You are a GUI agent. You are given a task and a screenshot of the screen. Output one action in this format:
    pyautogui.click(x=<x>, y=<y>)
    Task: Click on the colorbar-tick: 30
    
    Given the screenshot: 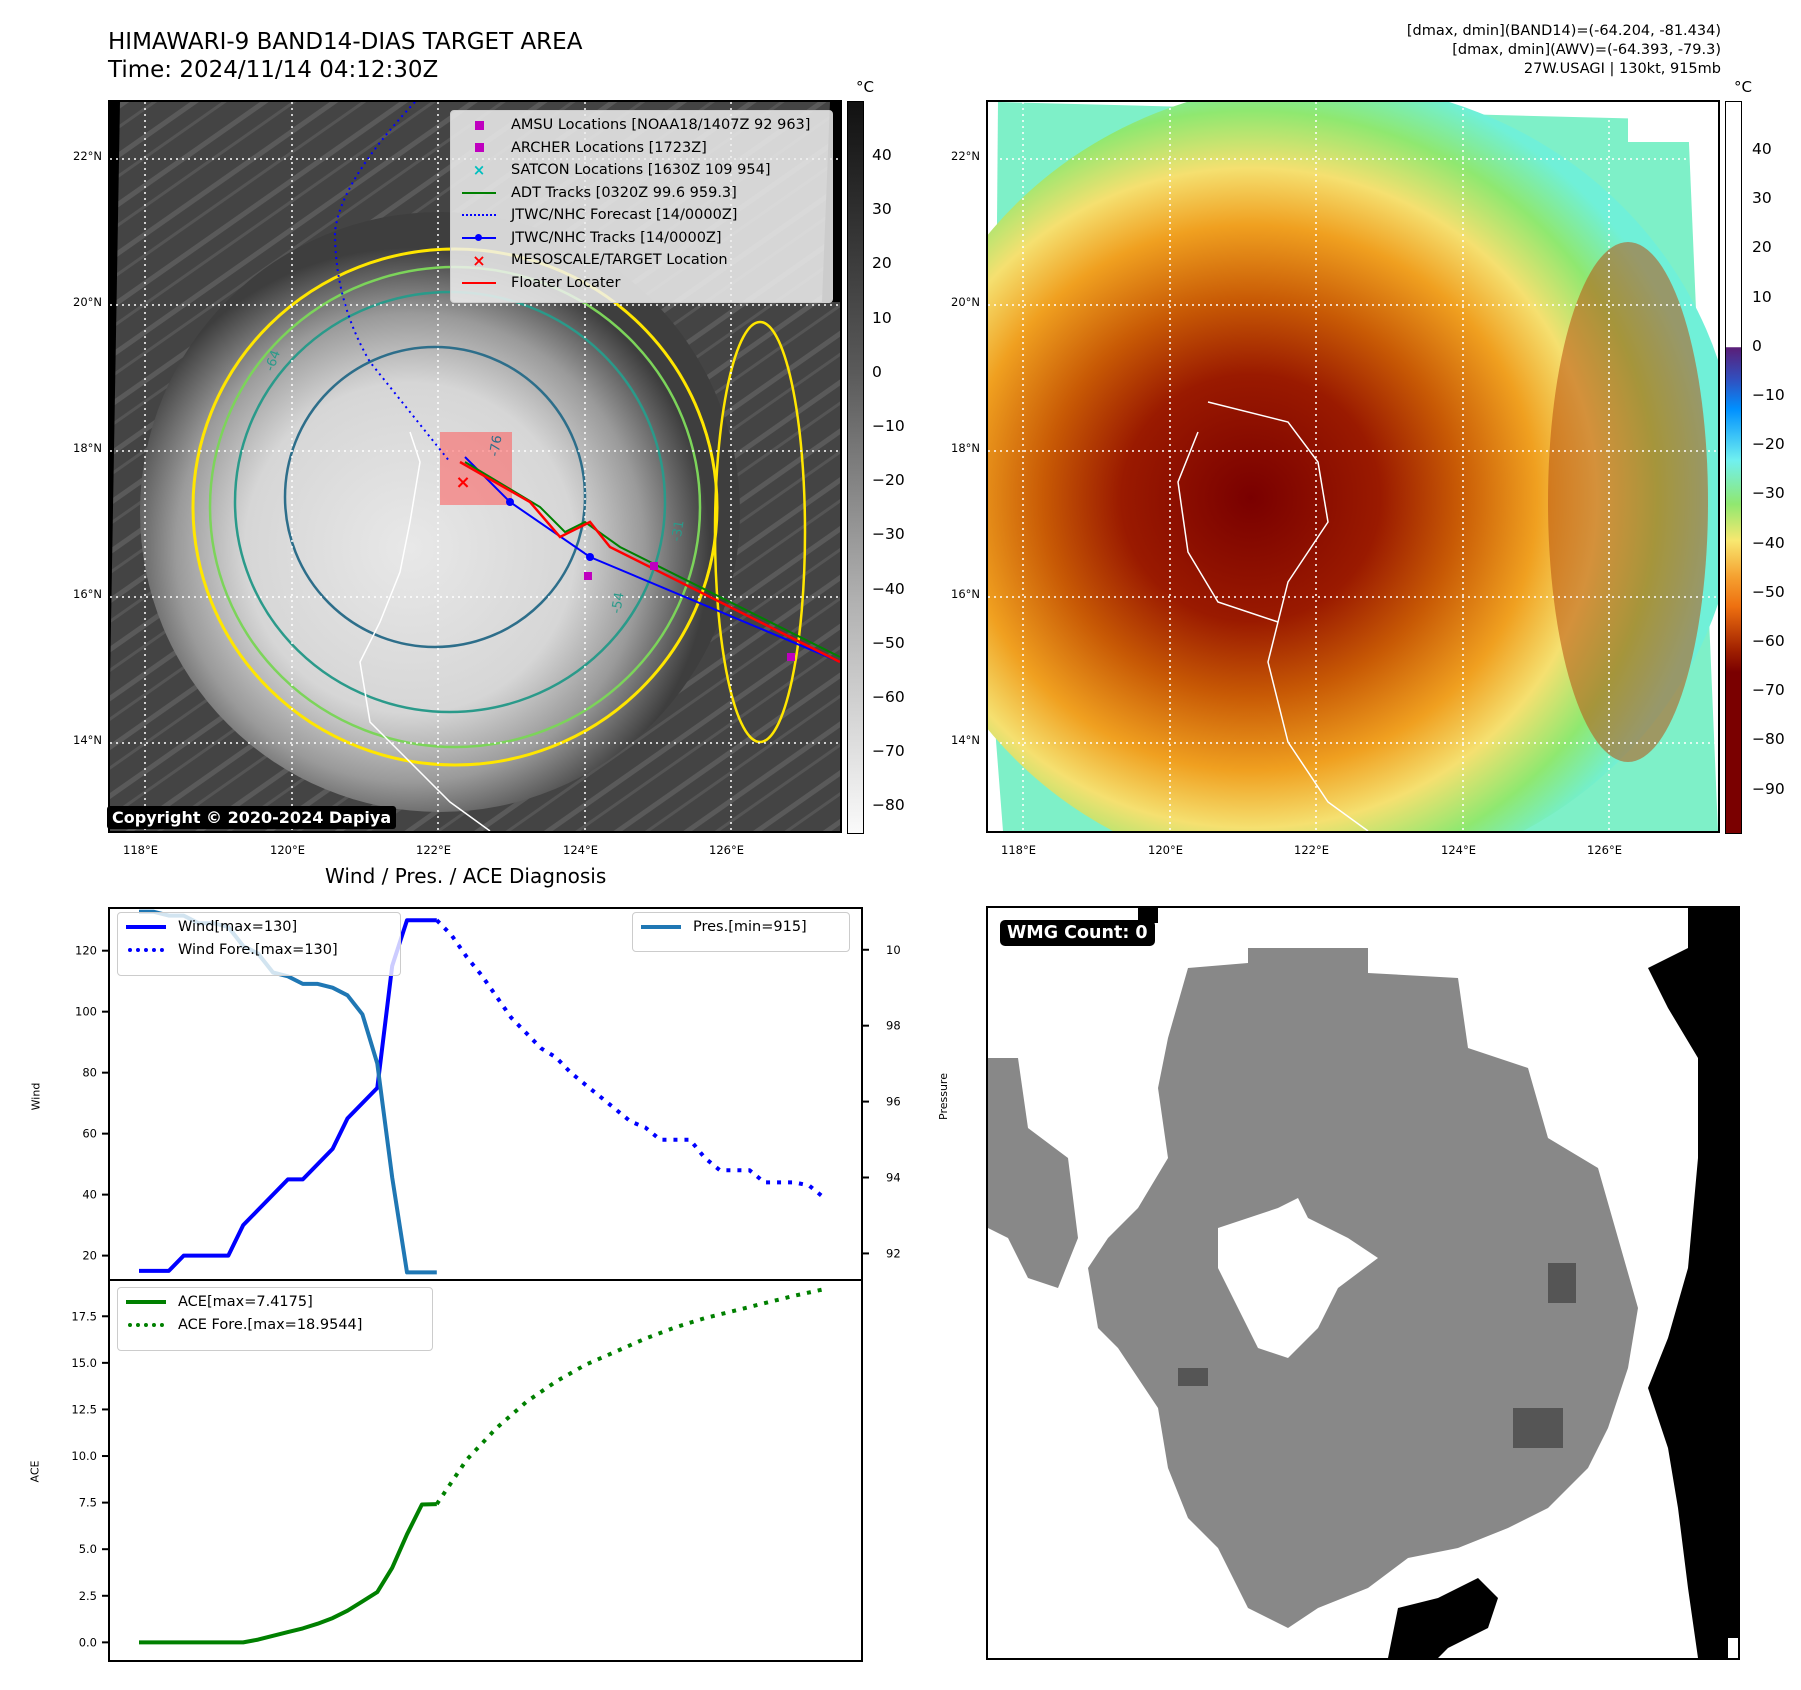 What is the action you would take?
    pyautogui.click(x=1762, y=198)
    